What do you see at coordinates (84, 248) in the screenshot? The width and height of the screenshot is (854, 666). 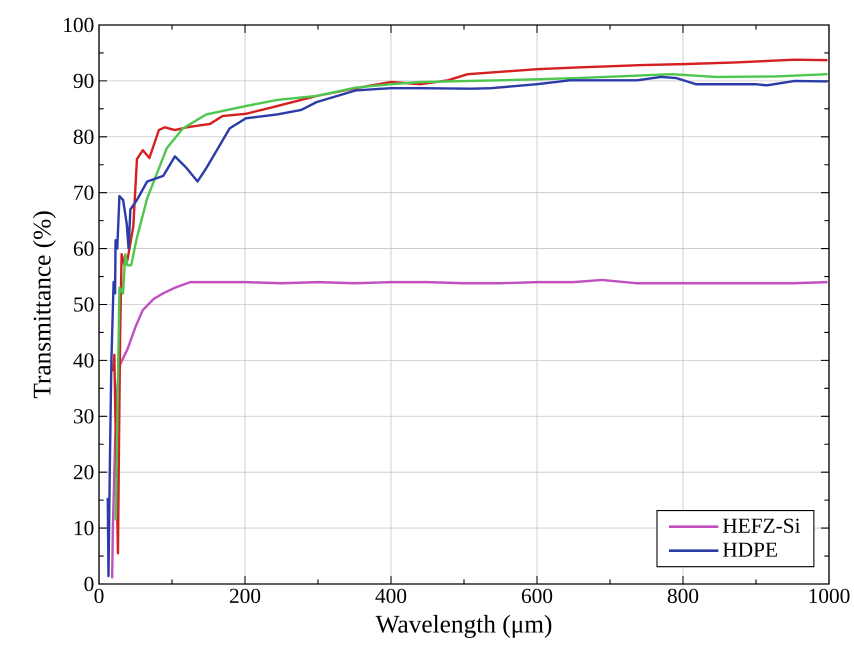 I see `y-tick-label: 60` at bounding box center [84, 248].